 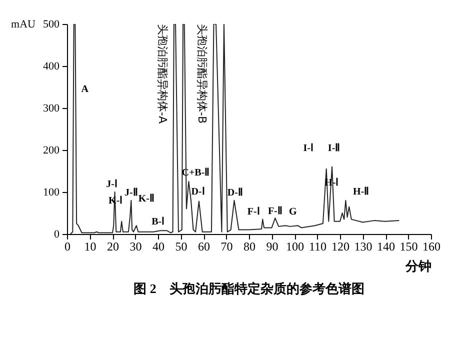 What do you see at coordinates (293, 212) in the screenshot?
I see `annotation: G` at bounding box center [293, 212].